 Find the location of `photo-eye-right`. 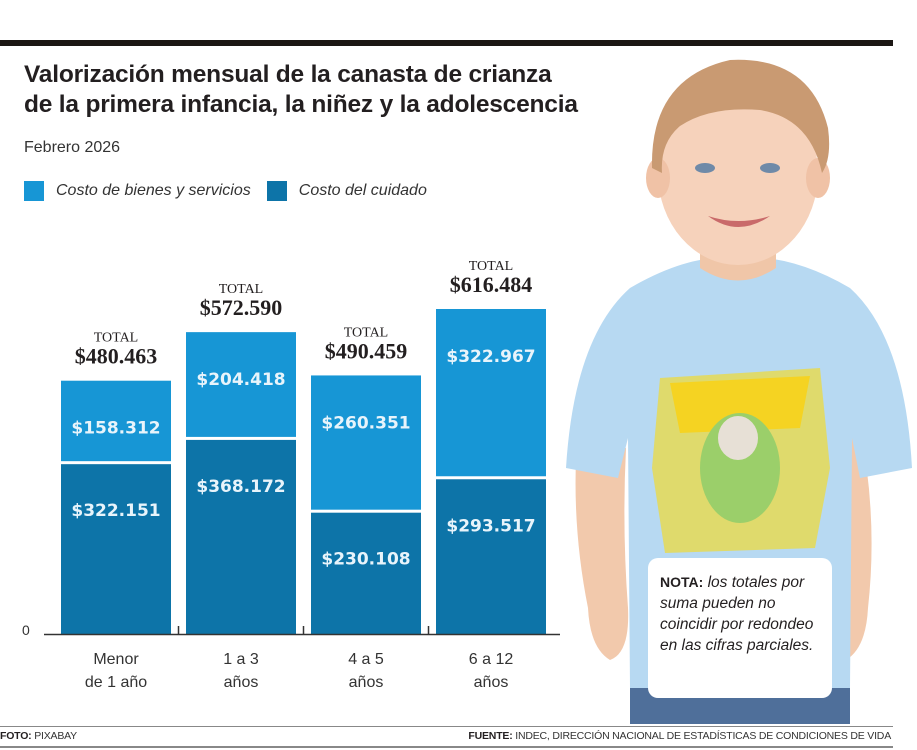

photo-eye-right is located at coordinates (770, 168).